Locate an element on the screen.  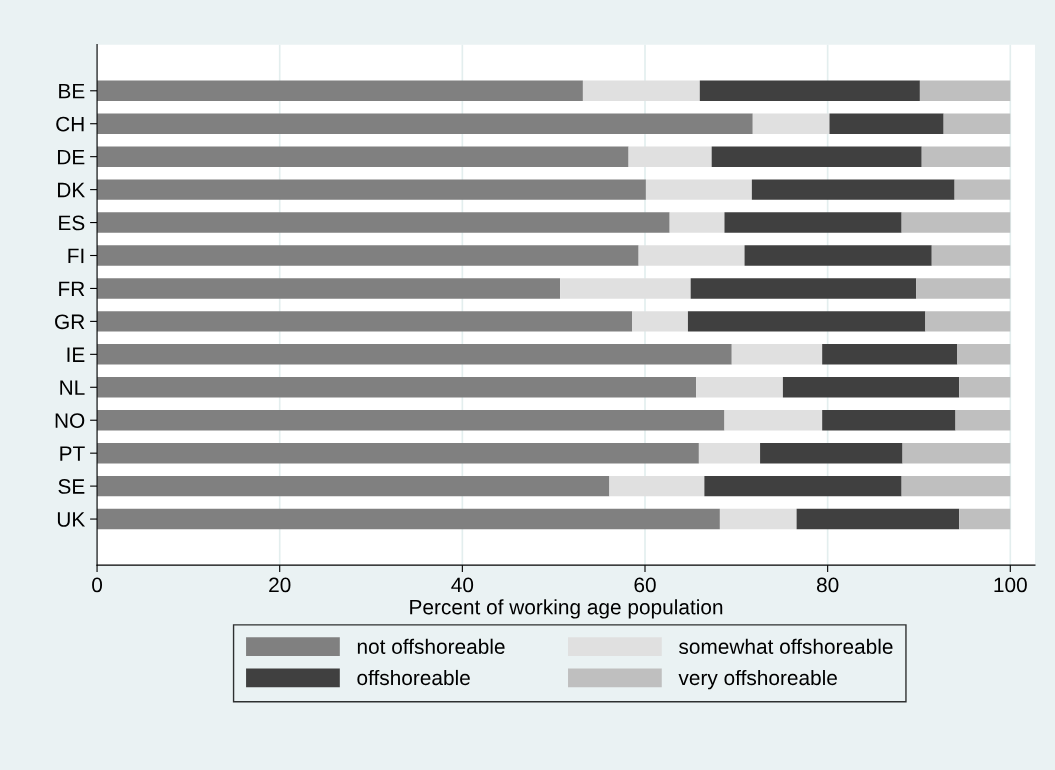
x-tick-label: 100 is located at coordinates (1010, 585).